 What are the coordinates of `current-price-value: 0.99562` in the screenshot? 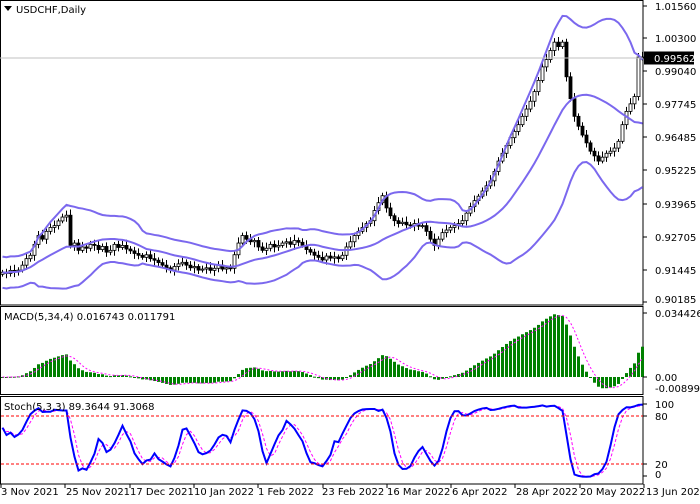 It's located at (674, 59).